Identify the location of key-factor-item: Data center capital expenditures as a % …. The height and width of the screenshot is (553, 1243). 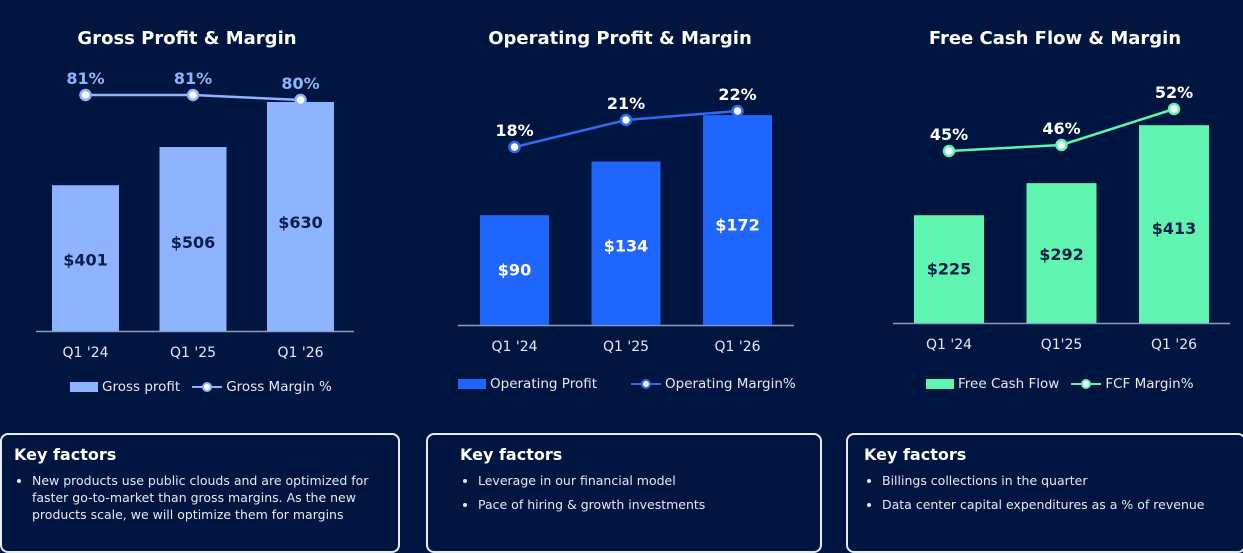
(1057, 504).